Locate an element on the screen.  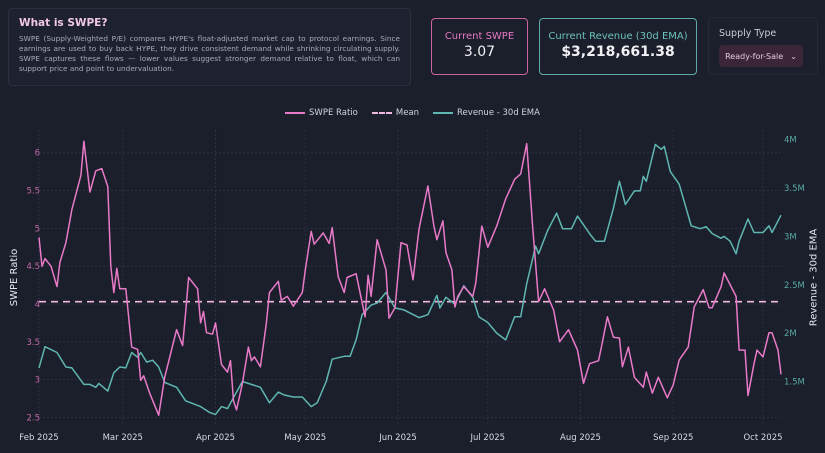
y2-tick-label: 4M is located at coordinates (790, 141).